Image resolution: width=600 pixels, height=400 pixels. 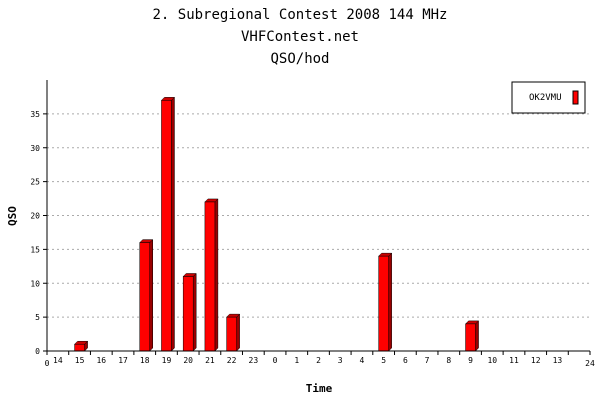 What do you see at coordinates (58, 360) in the screenshot?
I see `x-tick-label: 14` at bounding box center [58, 360].